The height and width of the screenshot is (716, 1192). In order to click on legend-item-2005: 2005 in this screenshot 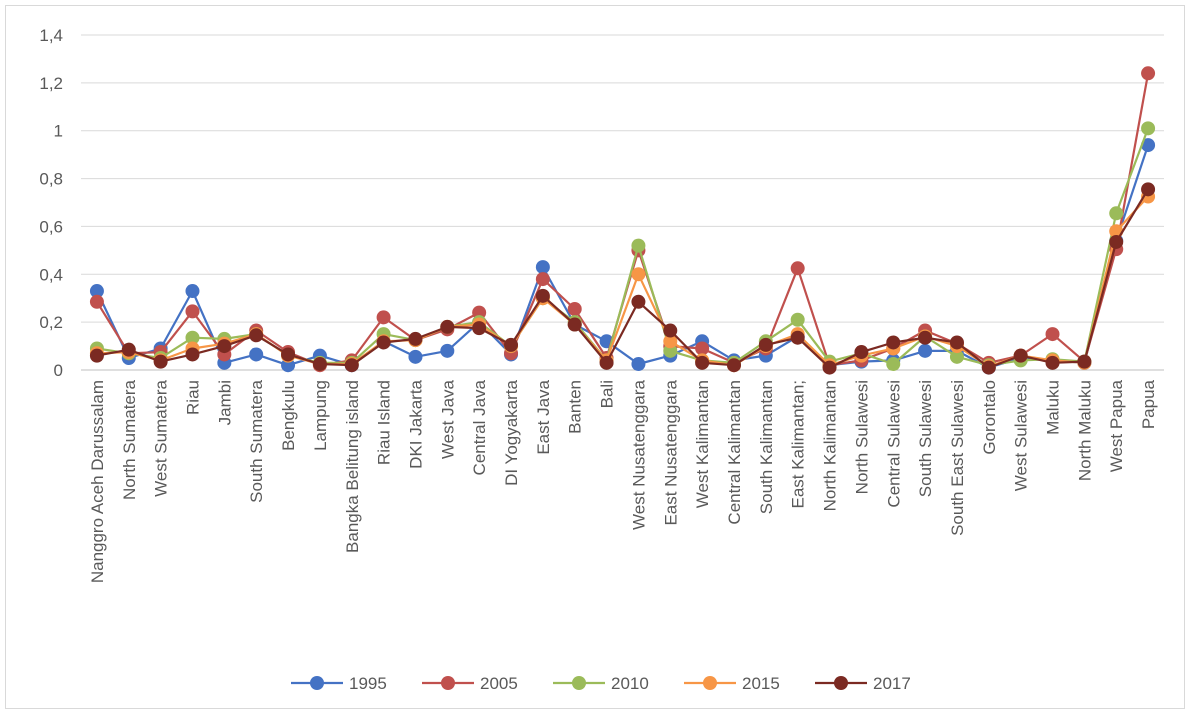, I will do `click(470, 683)`.